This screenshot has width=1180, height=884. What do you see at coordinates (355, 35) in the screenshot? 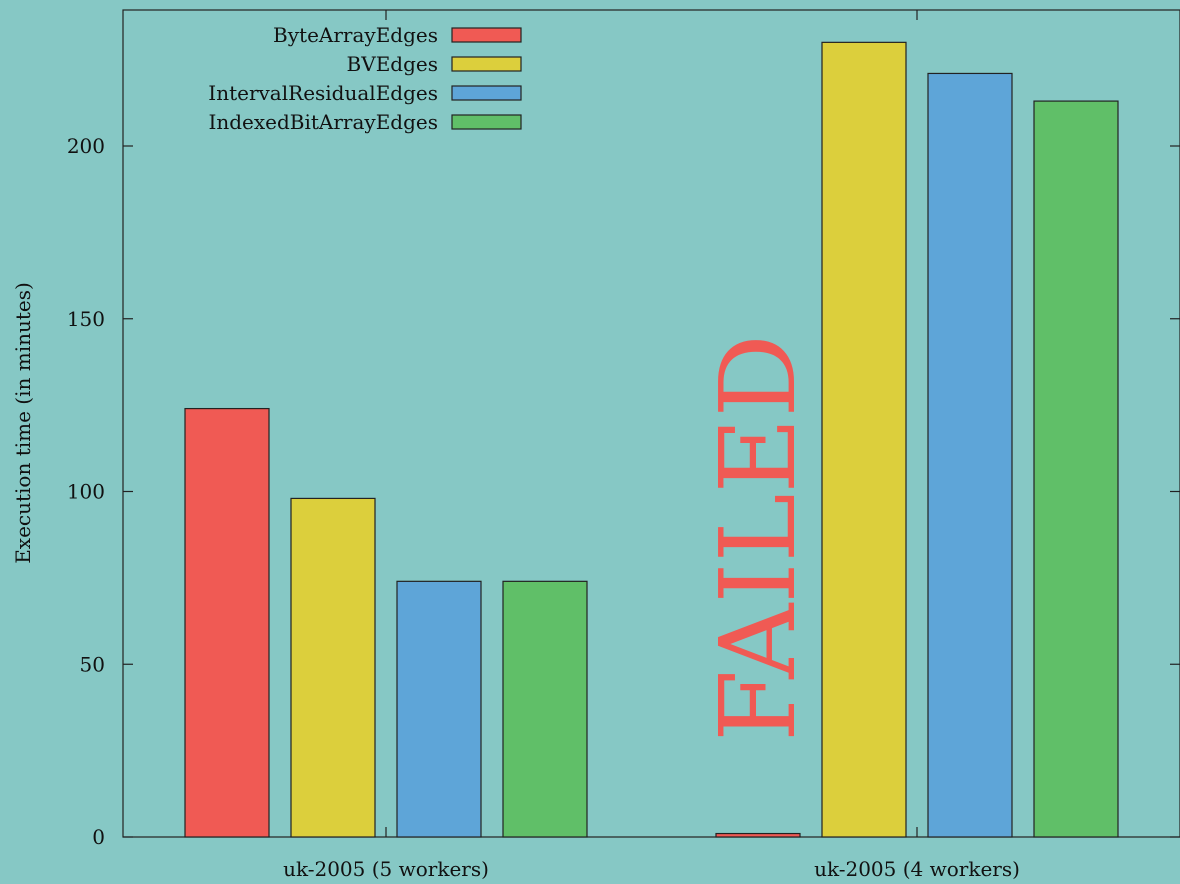
I see `legend-label: ByteArrayEdges` at bounding box center [355, 35].